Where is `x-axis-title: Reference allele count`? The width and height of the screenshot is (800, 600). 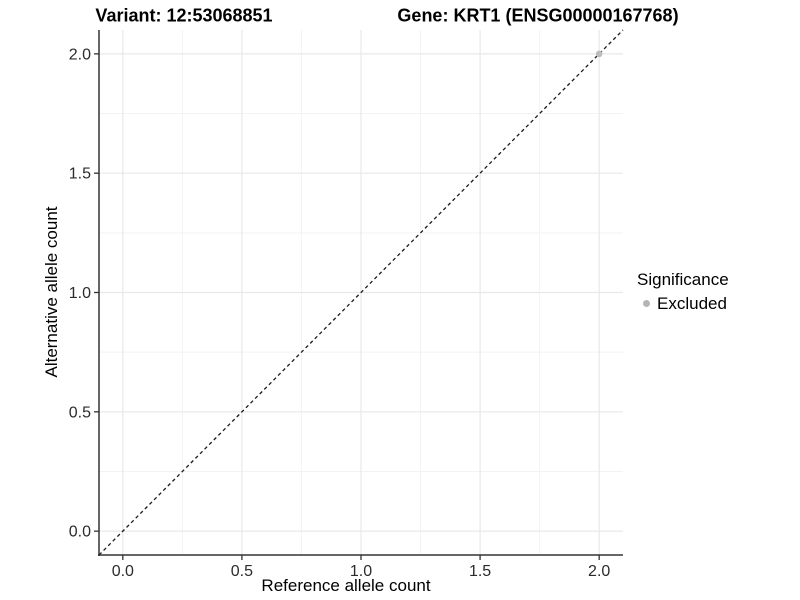 x-axis-title: Reference allele count is located at coordinates (346, 585).